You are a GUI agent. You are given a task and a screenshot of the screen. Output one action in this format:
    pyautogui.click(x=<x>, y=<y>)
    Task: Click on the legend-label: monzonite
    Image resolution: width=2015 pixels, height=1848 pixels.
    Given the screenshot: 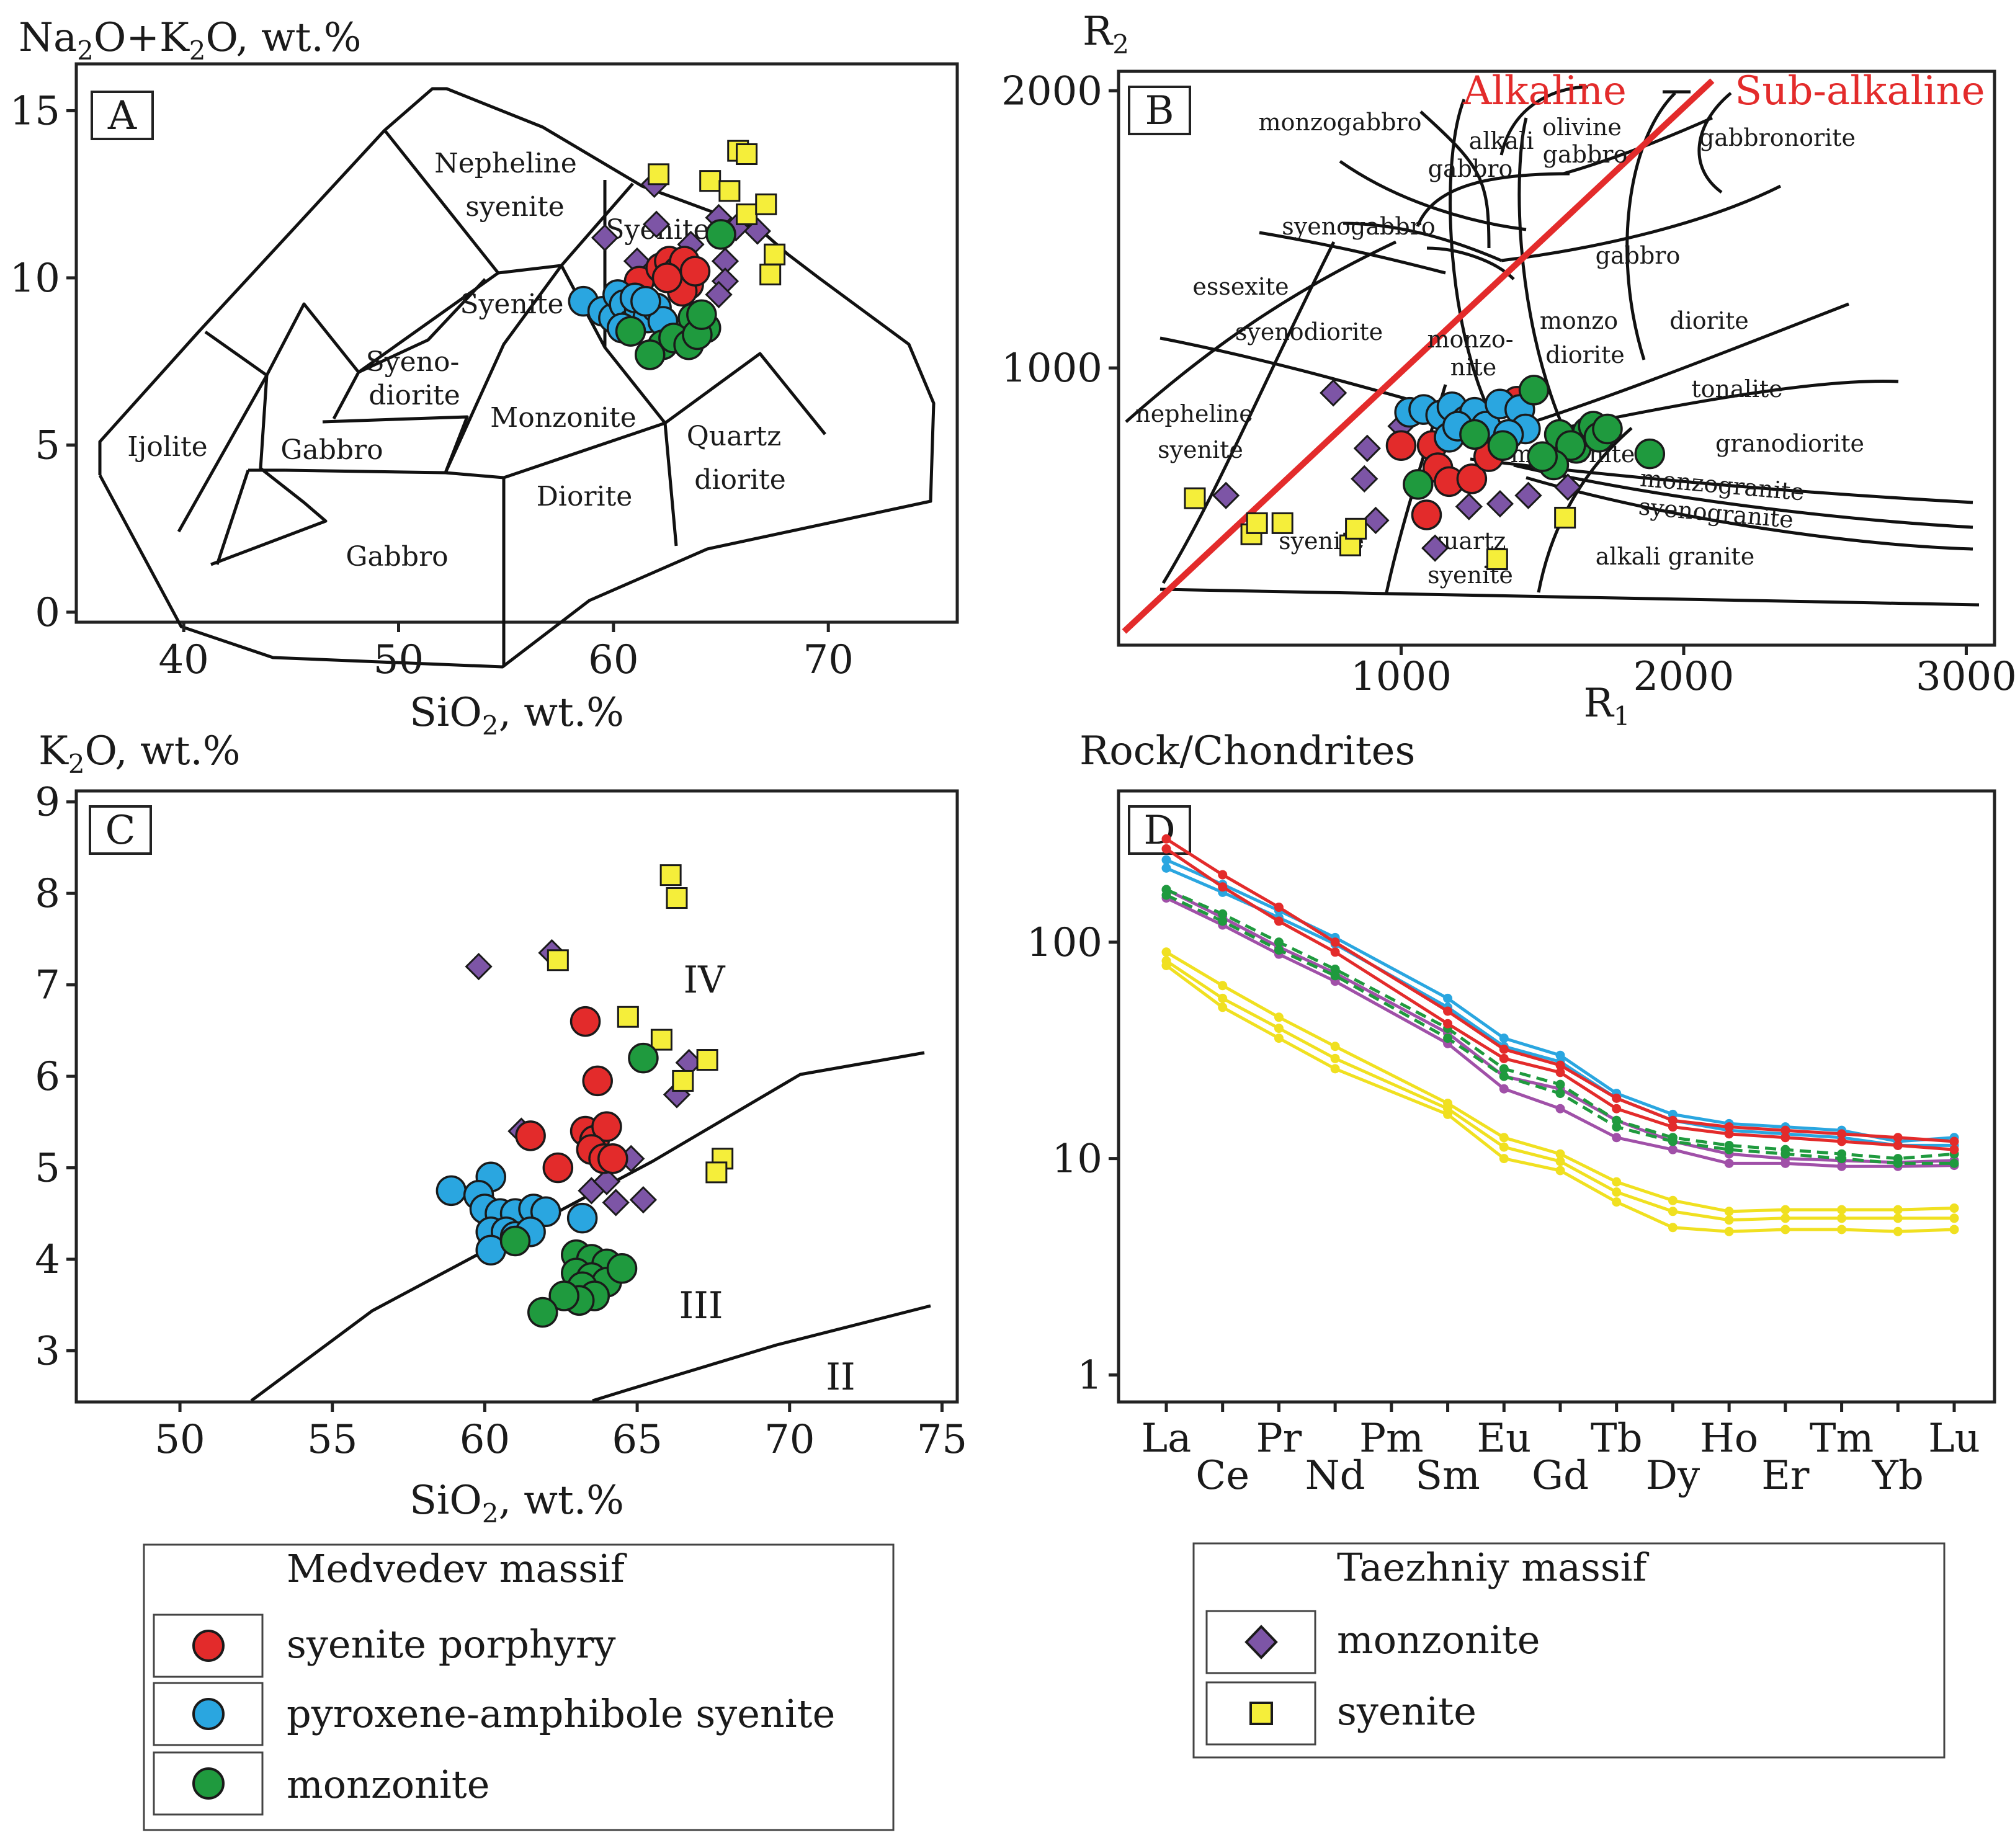 What is the action you would take?
    pyautogui.click(x=1439, y=1640)
    